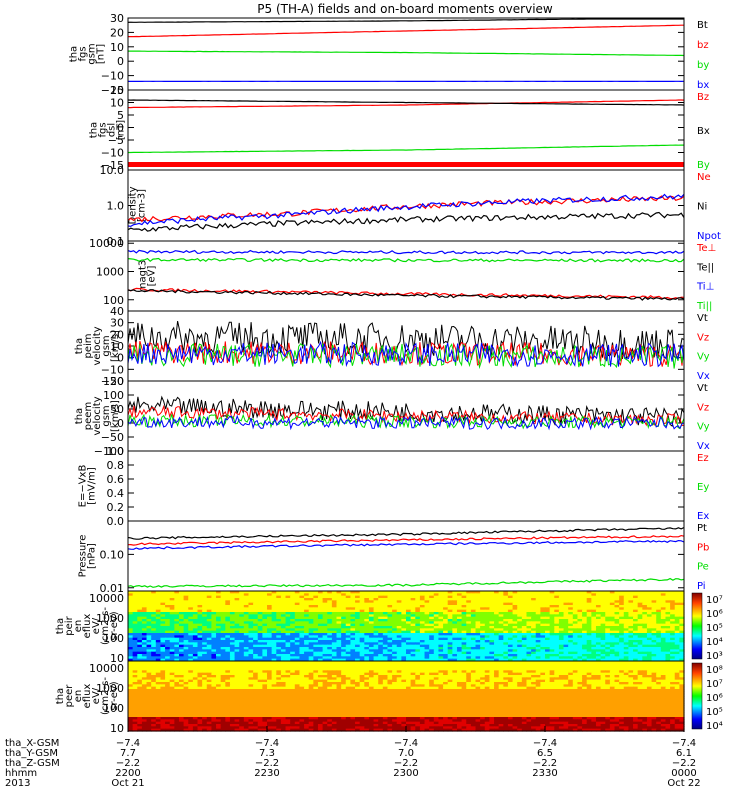  Describe the element at coordinates (112, 170) in the screenshot. I see `y-tick-label: 10.0` at that location.